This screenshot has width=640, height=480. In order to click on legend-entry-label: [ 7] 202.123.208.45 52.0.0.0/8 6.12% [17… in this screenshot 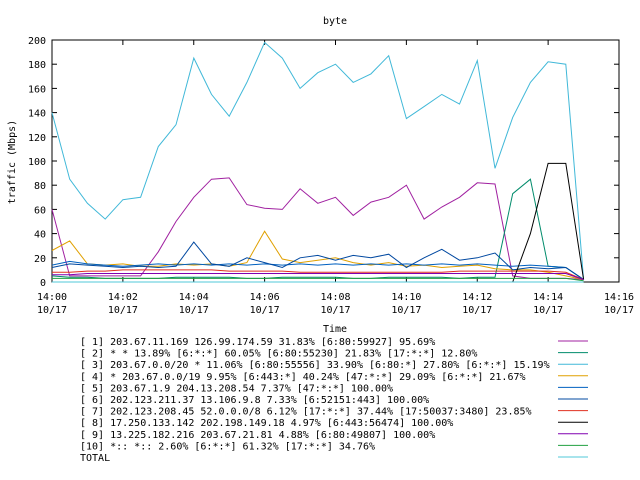, I will do `click(306, 412)`.